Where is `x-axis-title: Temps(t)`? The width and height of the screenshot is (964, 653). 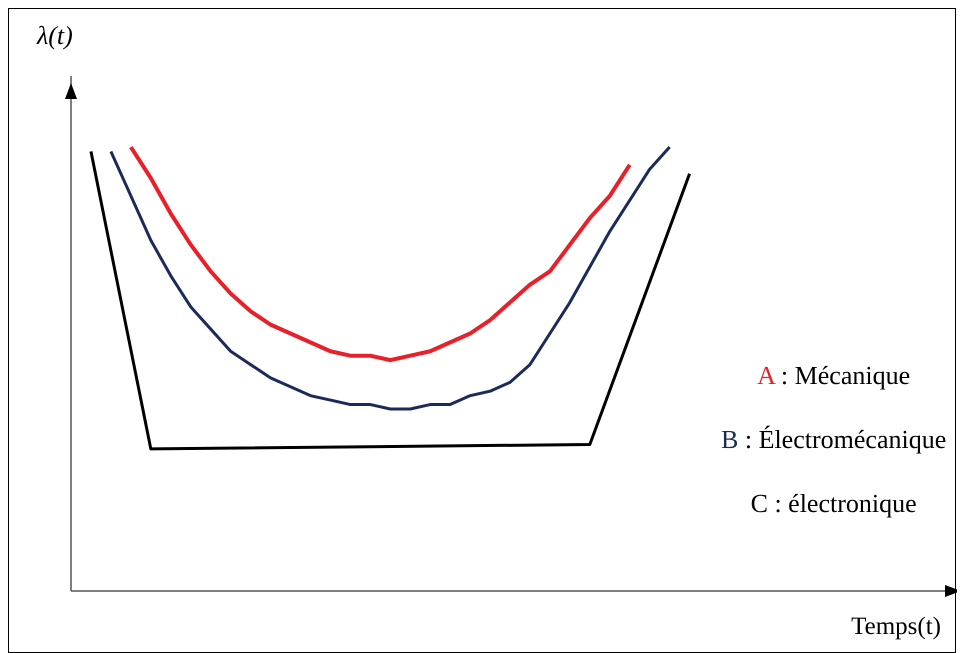 x-axis-title: Temps(t) is located at coordinates (896, 627).